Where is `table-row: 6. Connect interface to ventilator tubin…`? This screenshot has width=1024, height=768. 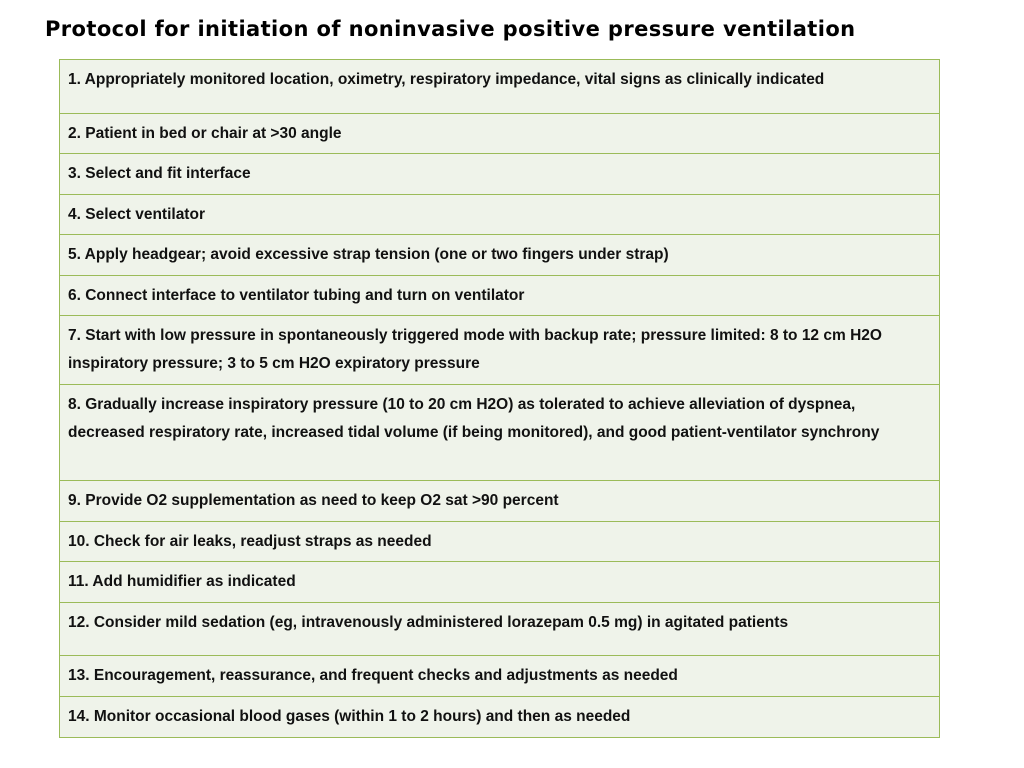 table-row: 6. Connect interface to ventilator tubin… is located at coordinates (499, 295).